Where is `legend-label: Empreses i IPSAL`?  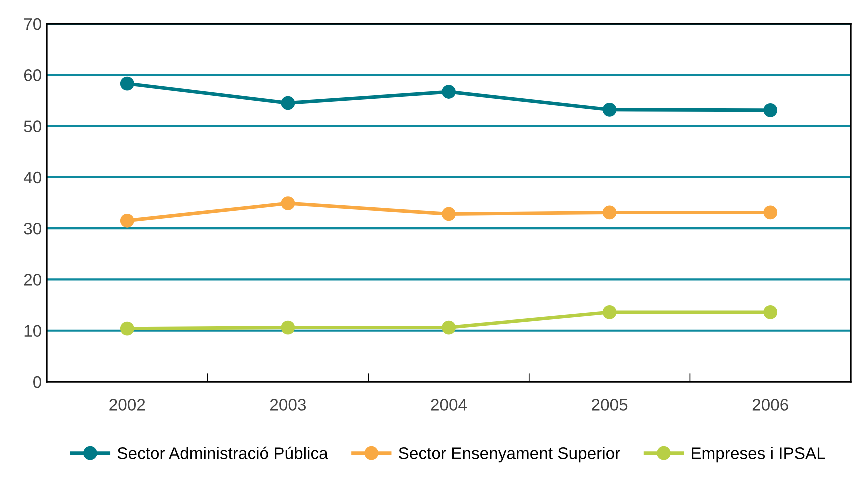
legend-label: Empreses i IPSAL is located at coordinates (759, 455).